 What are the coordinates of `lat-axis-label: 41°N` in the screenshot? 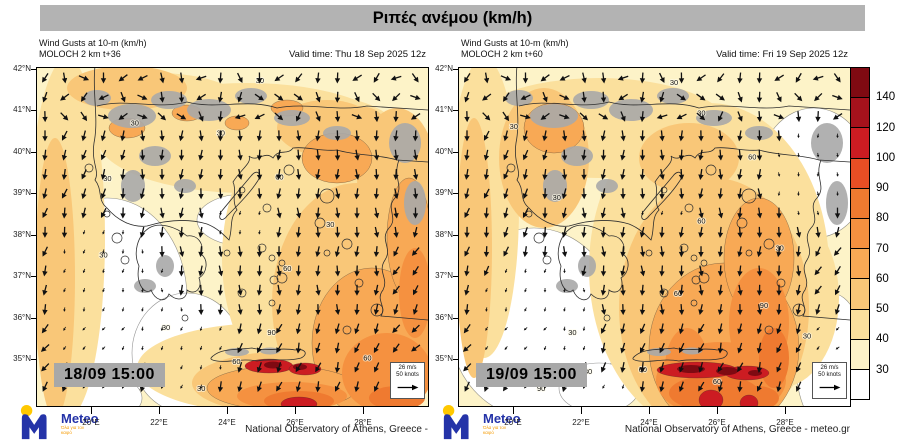 It's located at (22, 110).